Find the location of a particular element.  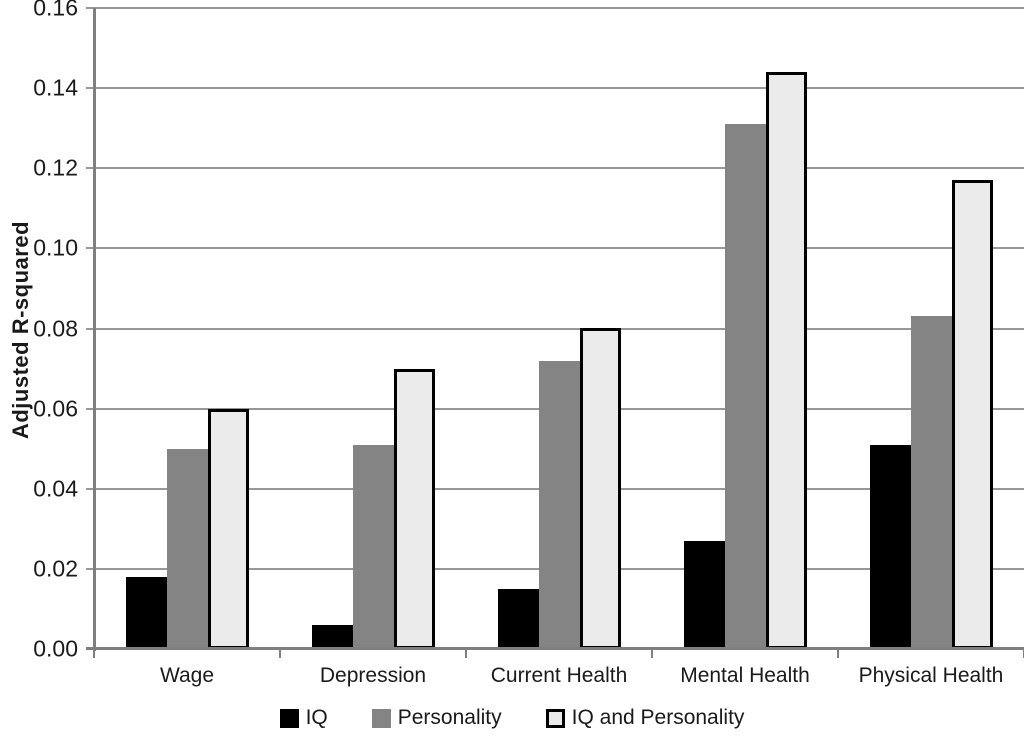

category-label: Current Health is located at coordinates (559, 675).